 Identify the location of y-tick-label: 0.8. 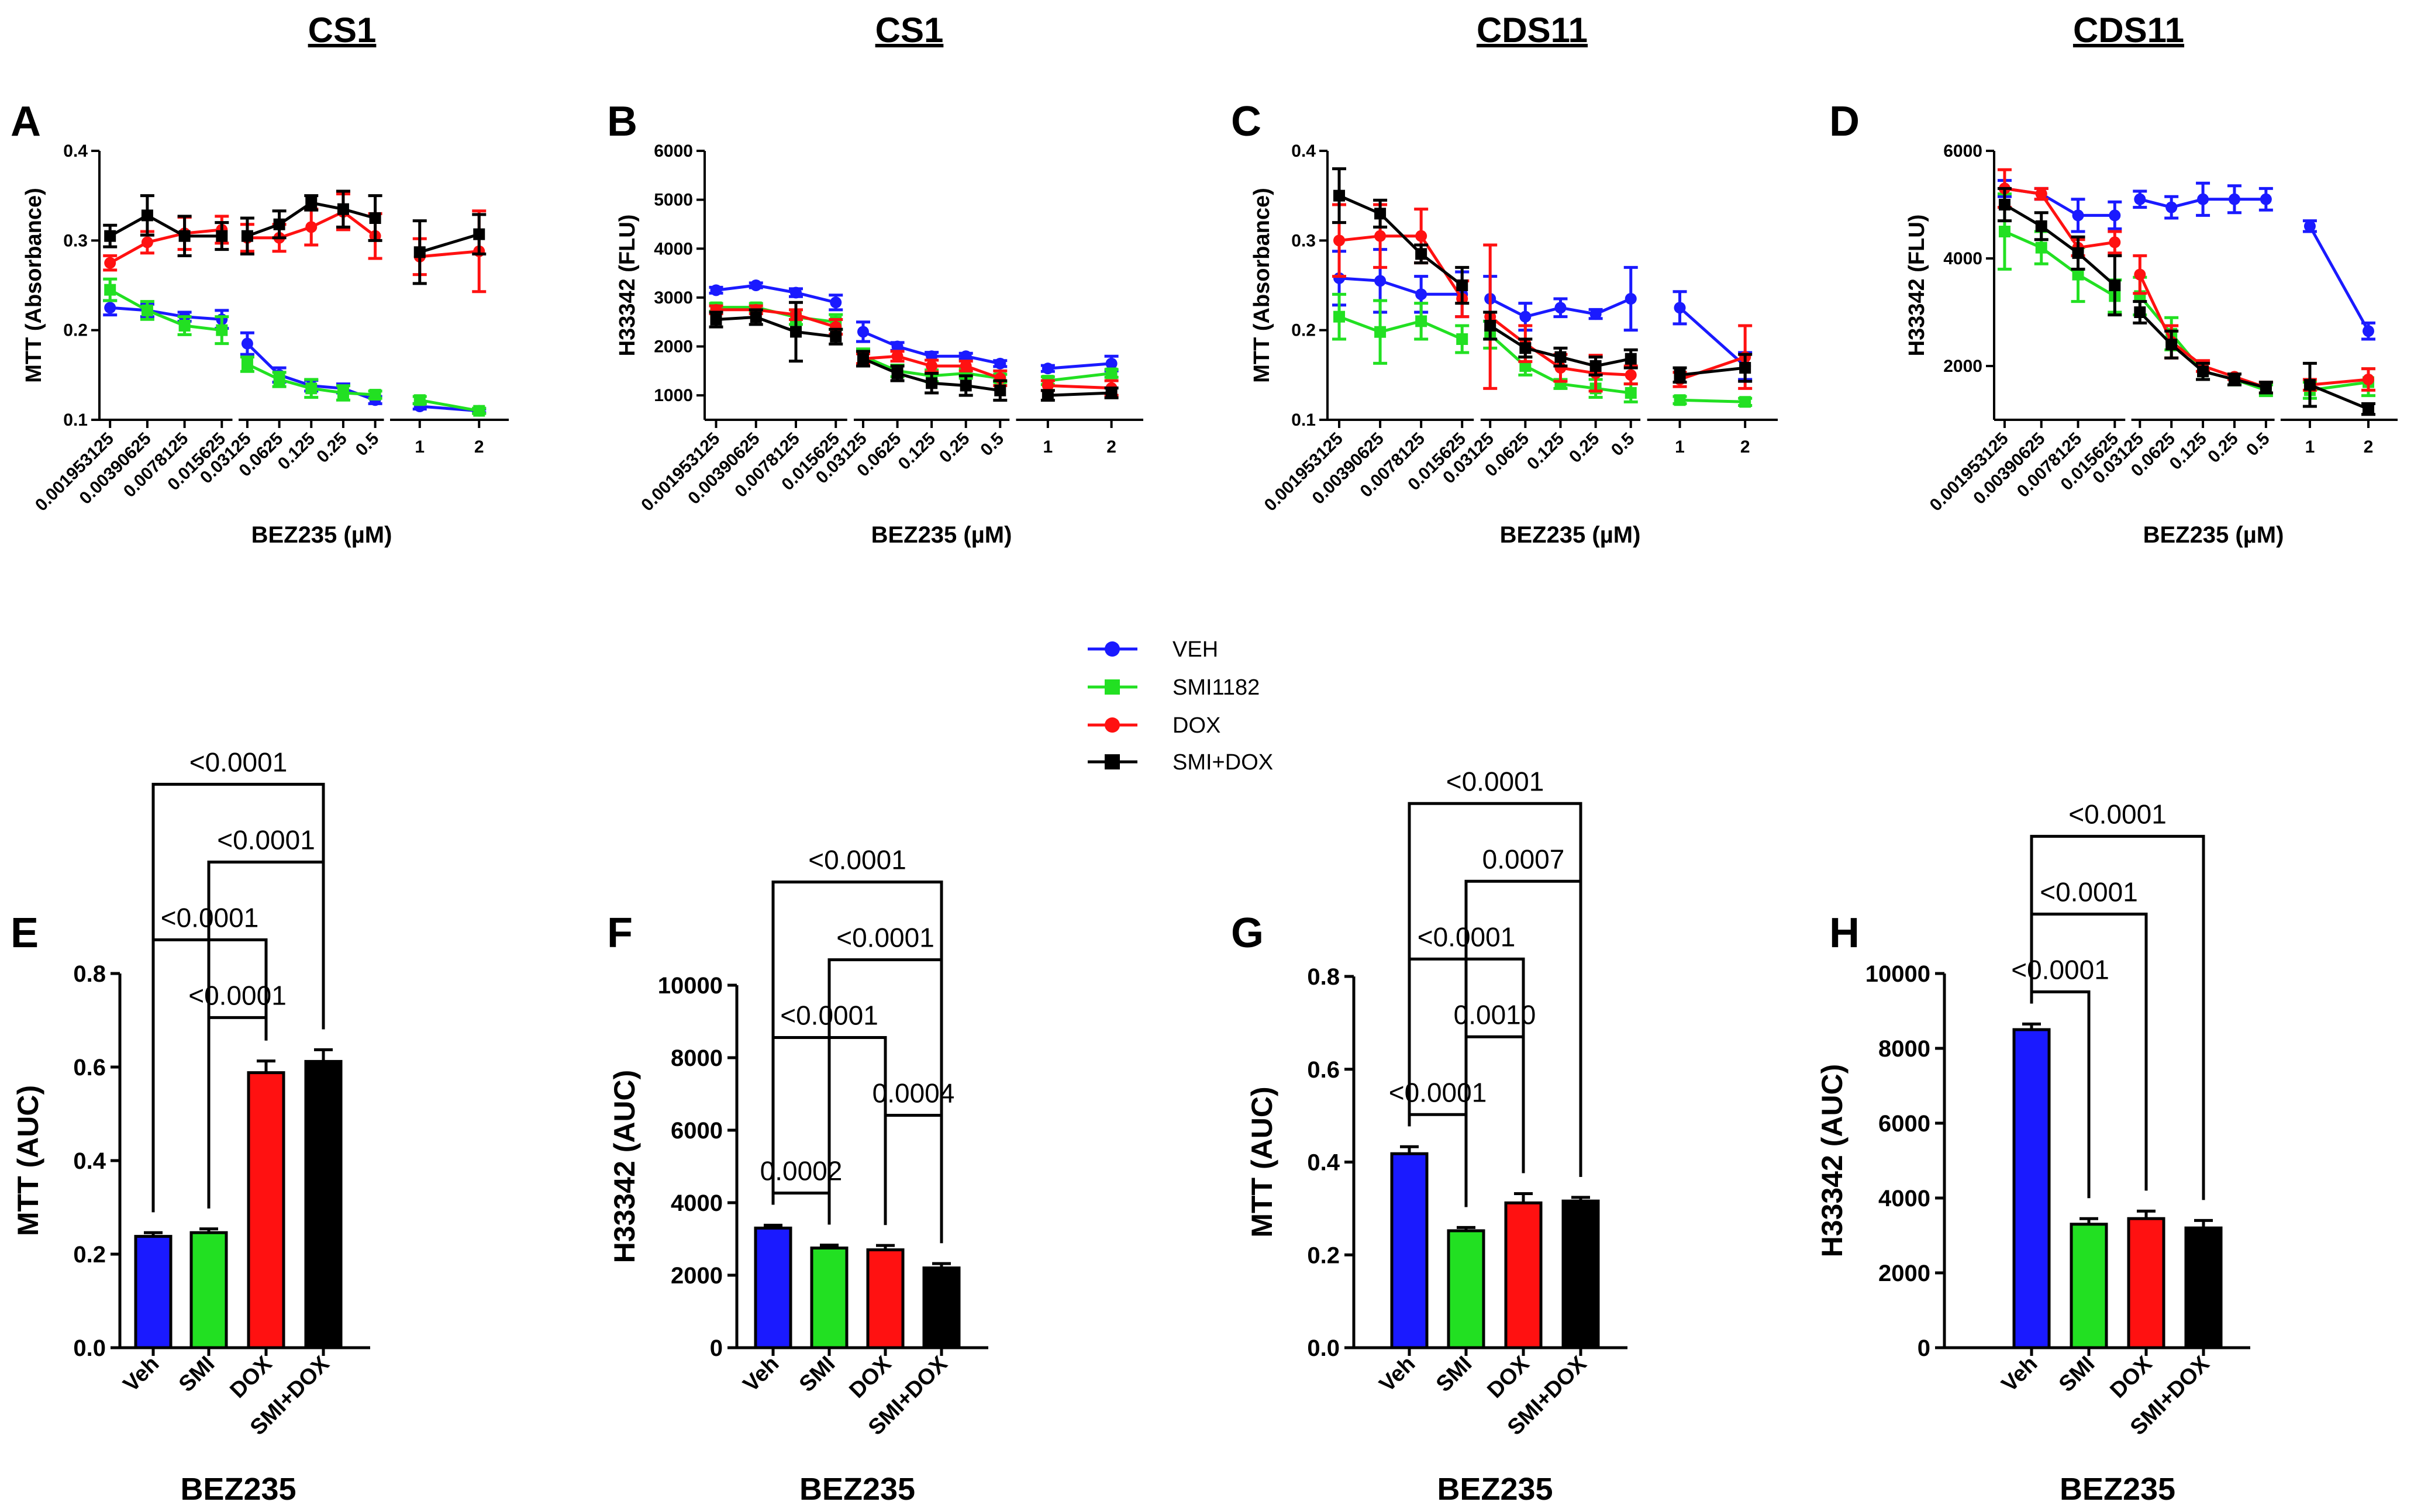
(90, 974).